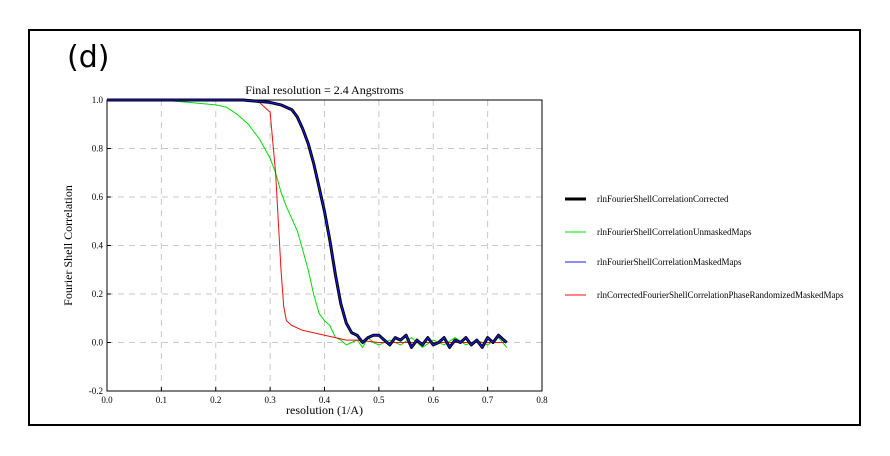  What do you see at coordinates (98, 100) in the screenshot?
I see `y-tick-label: 1.0` at bounding box center [98, 100].